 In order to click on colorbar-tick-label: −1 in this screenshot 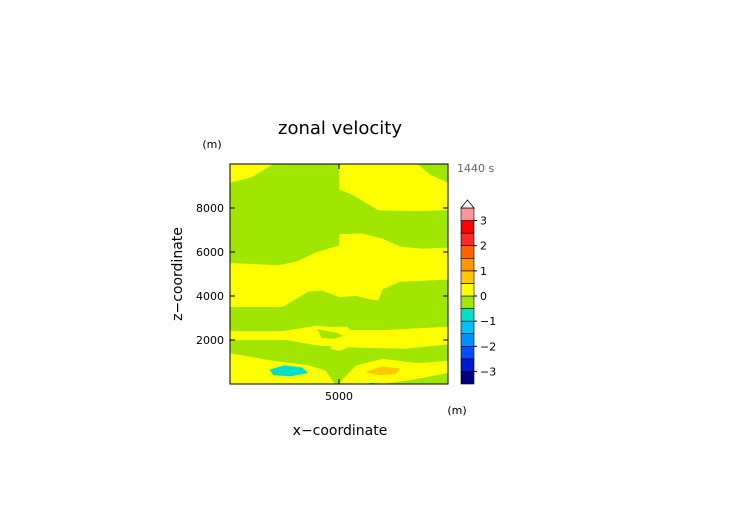, I will do `click(488, 321)`.